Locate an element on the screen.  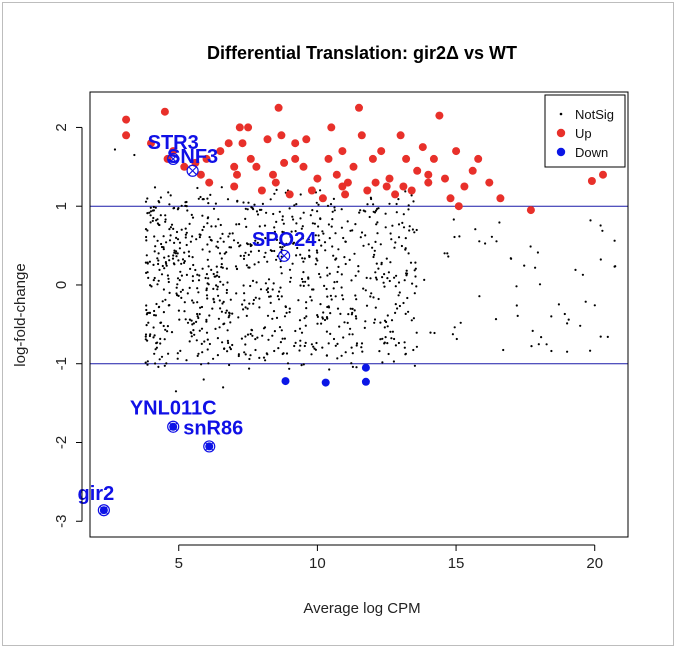
gene-marker-ring is located at coordinates (103, 510).